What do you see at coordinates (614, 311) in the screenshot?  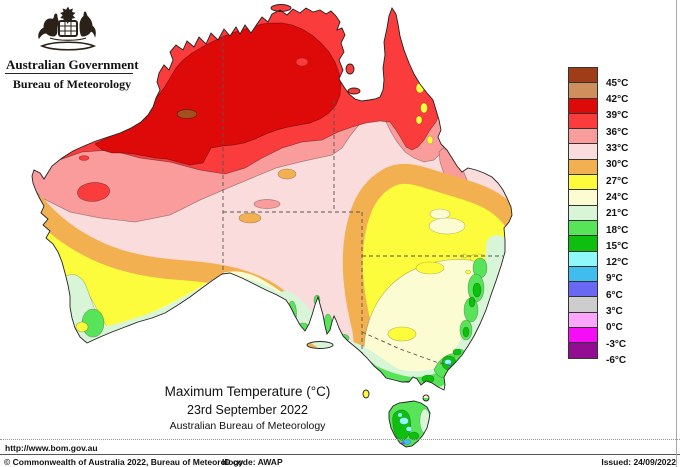 I see `legend-label: 3°C` at bounding box center [614, 311].